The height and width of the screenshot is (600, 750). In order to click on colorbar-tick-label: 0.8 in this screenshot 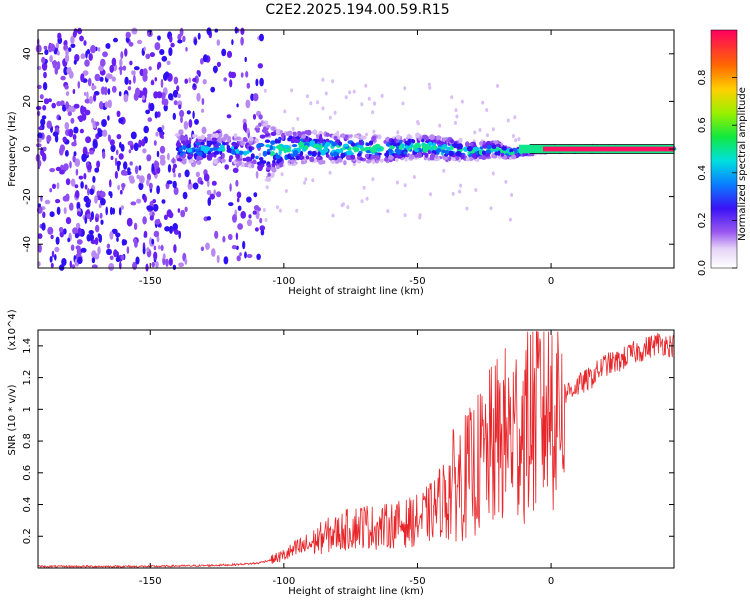, I will do `click(702, 78)`.